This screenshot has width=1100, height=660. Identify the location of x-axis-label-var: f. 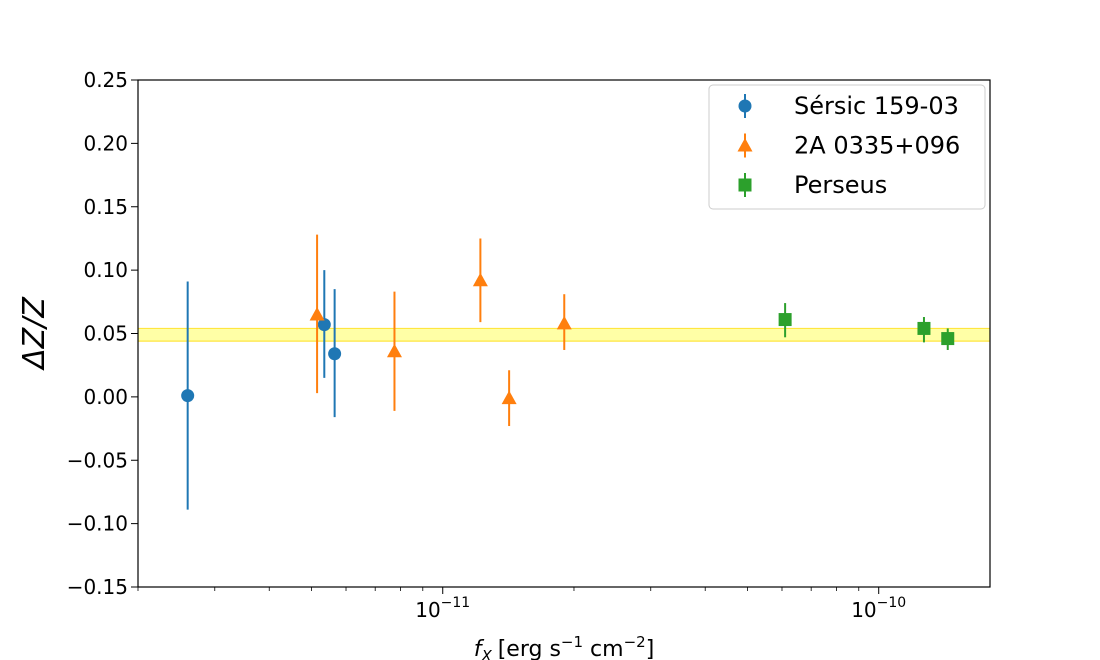
(479, 648).